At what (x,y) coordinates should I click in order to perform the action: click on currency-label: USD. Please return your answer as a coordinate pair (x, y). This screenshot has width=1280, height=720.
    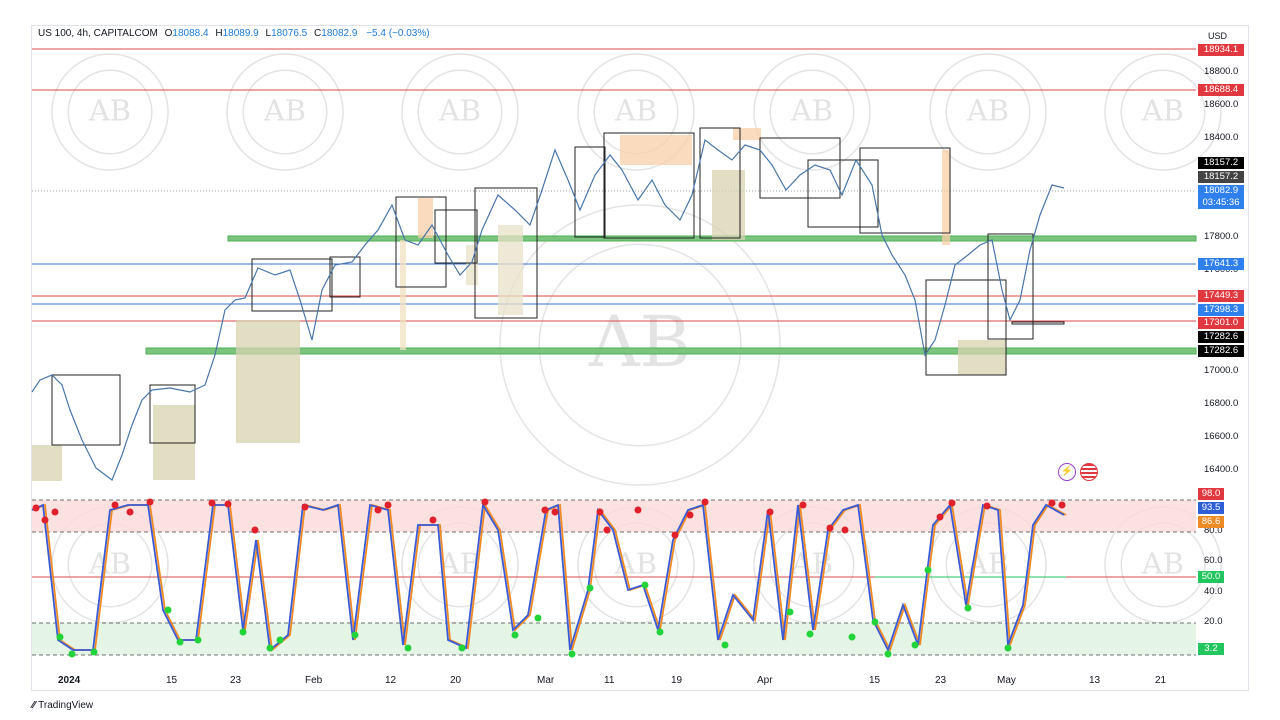
    Looking at the image, I should click on (1218, 36).